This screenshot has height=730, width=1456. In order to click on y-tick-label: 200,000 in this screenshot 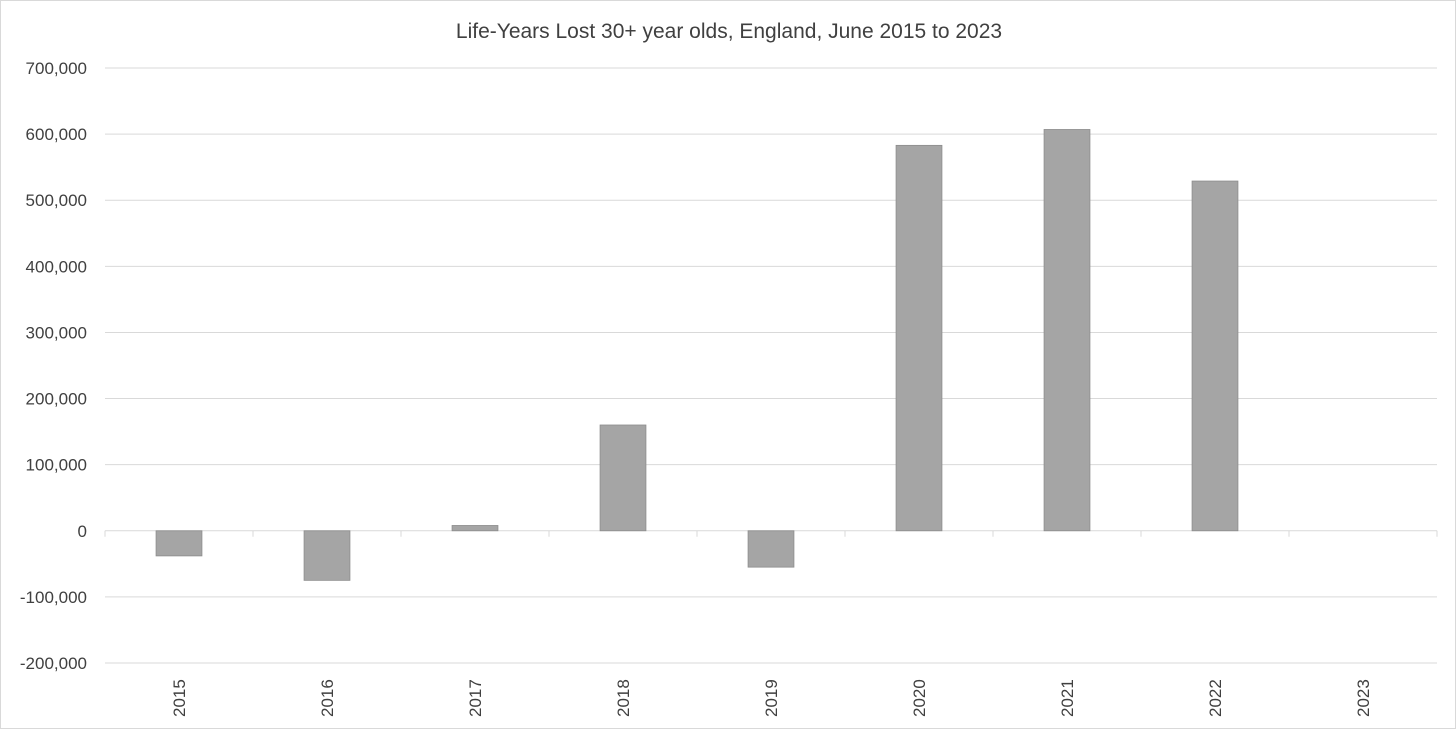, I will do `click(56, 399)`.